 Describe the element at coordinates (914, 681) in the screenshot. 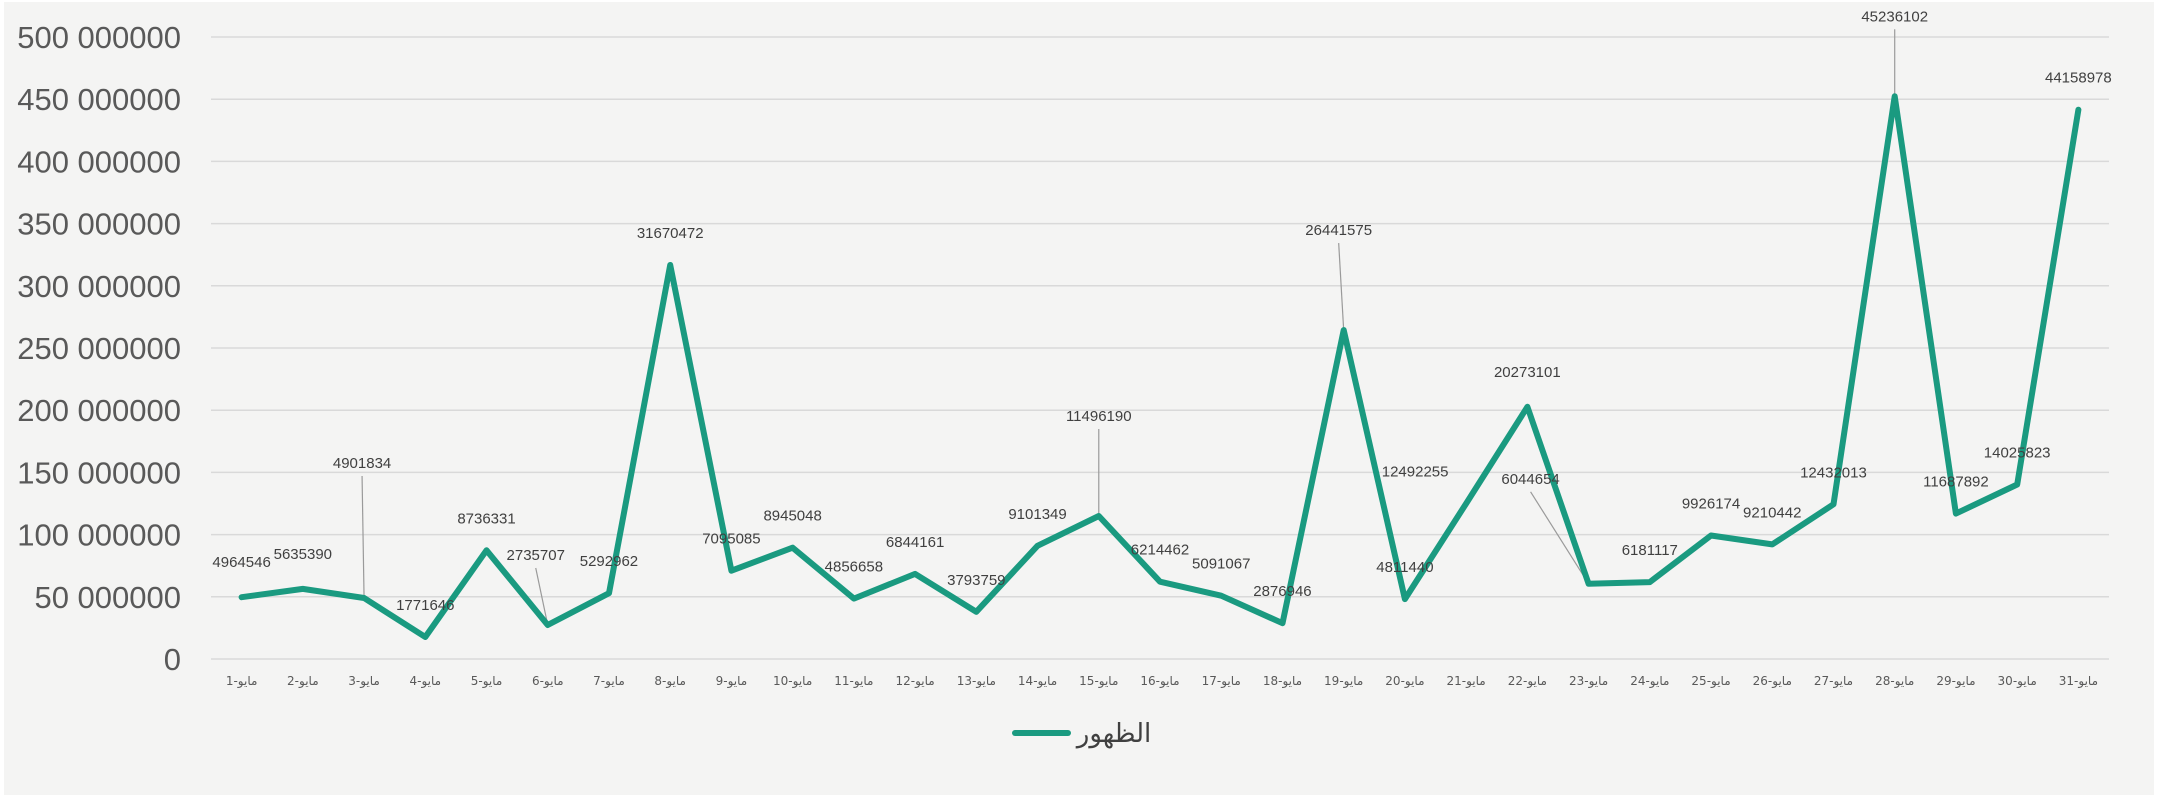

I see `x-tick-label: مايو-12` at that location.